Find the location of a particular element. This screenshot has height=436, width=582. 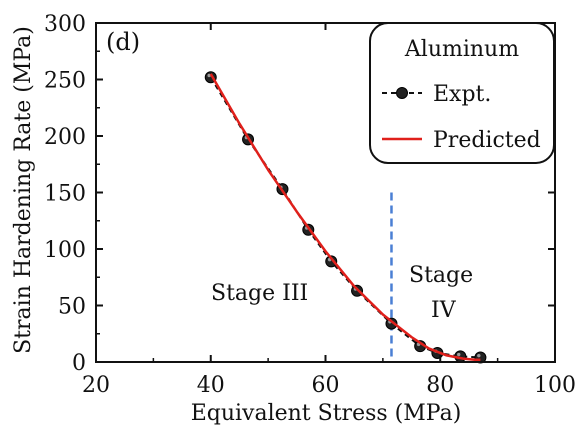

stage-iv-label-line2: IV is located at coordinates (444, 310).